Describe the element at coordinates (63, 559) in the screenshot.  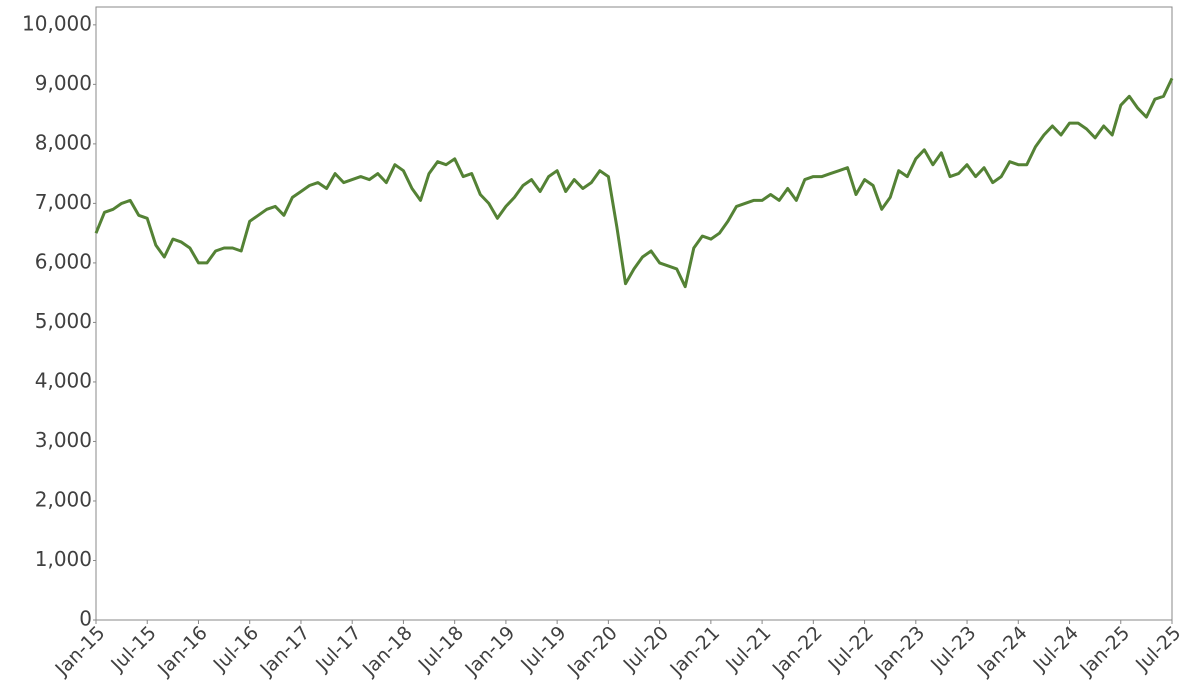
I see `y-tick-label: 1,000` at that location.